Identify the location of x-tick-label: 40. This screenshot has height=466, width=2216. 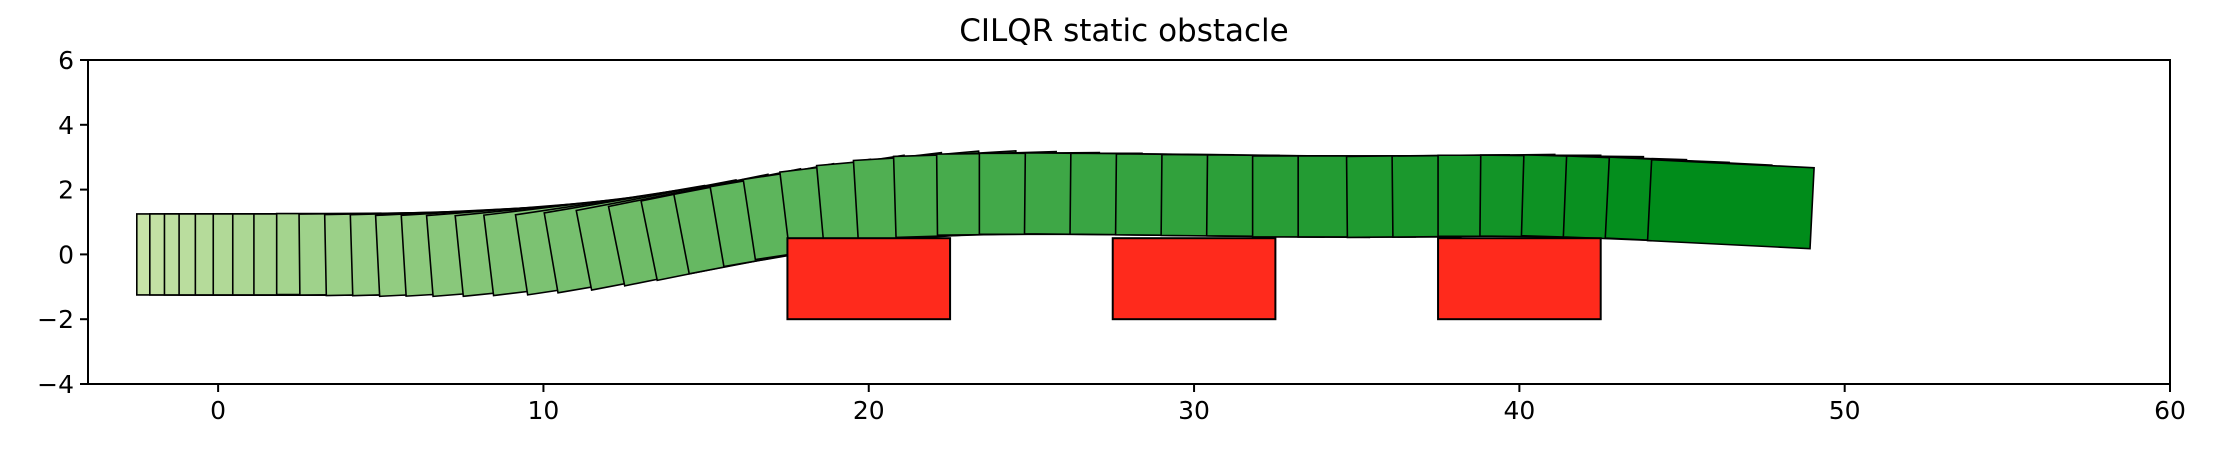
(1519, 410).